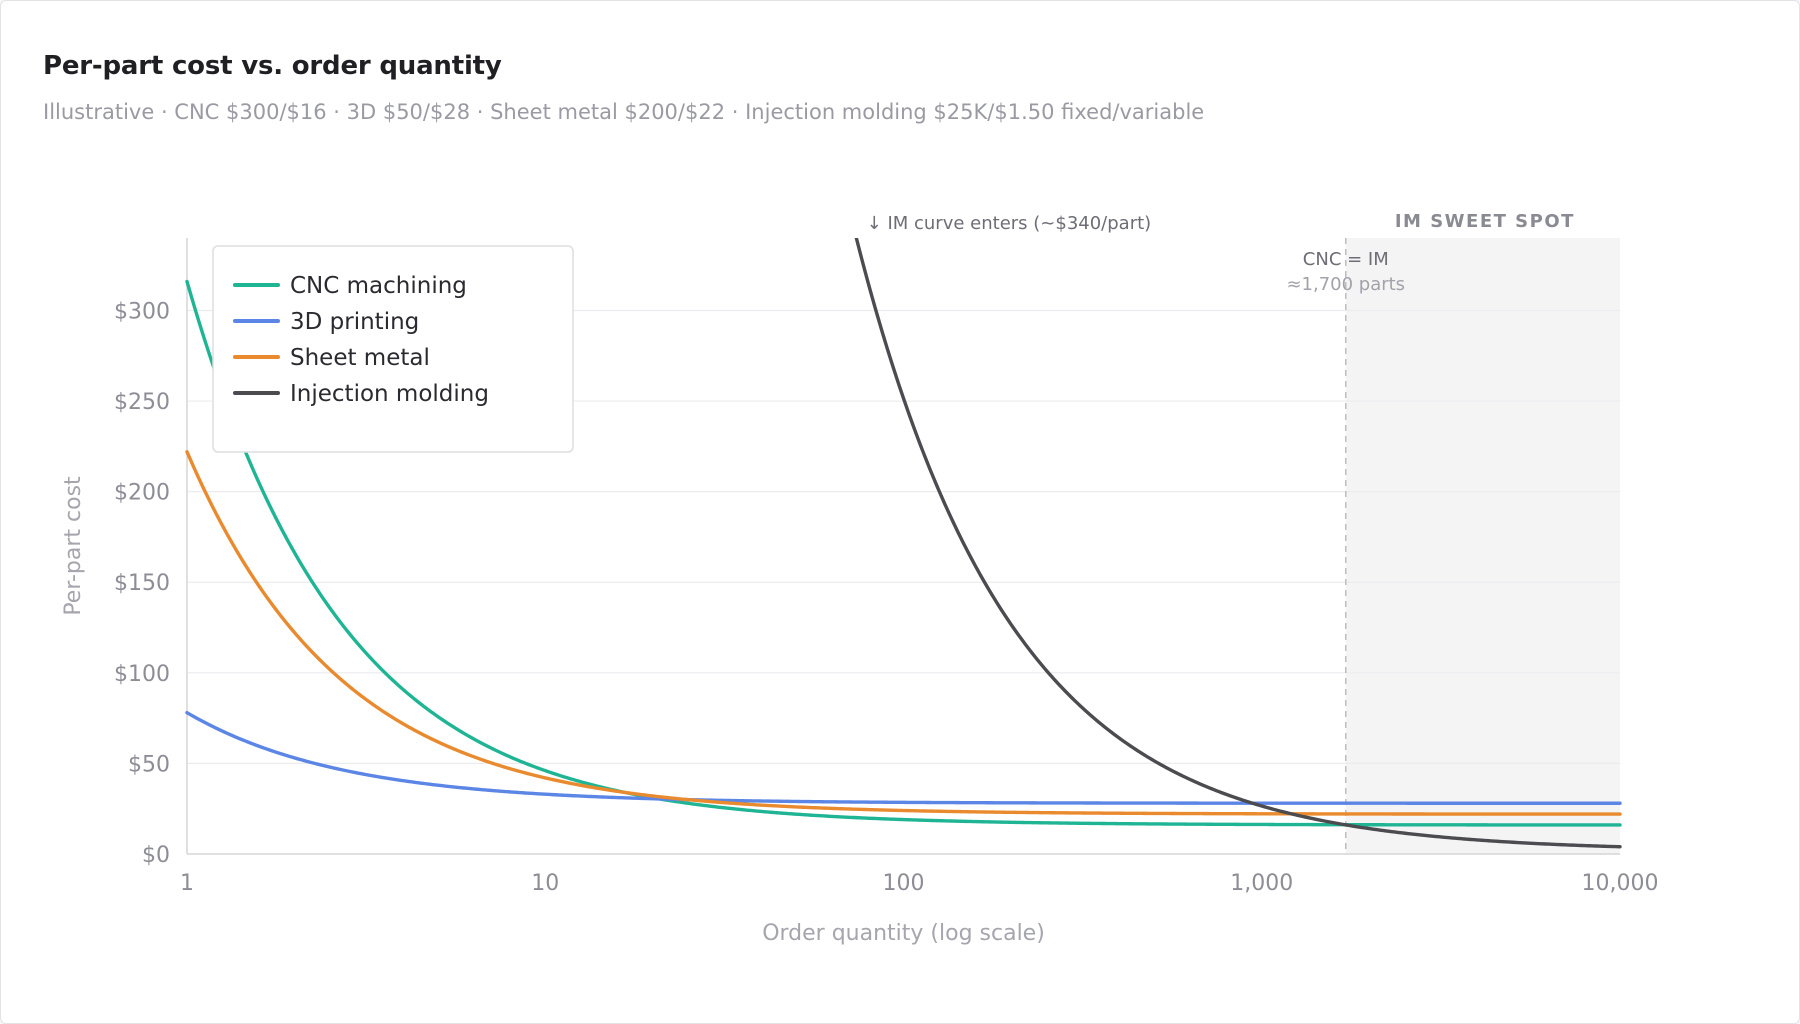  I want to click on im-sweet-spot-region, so click(1482, 546).